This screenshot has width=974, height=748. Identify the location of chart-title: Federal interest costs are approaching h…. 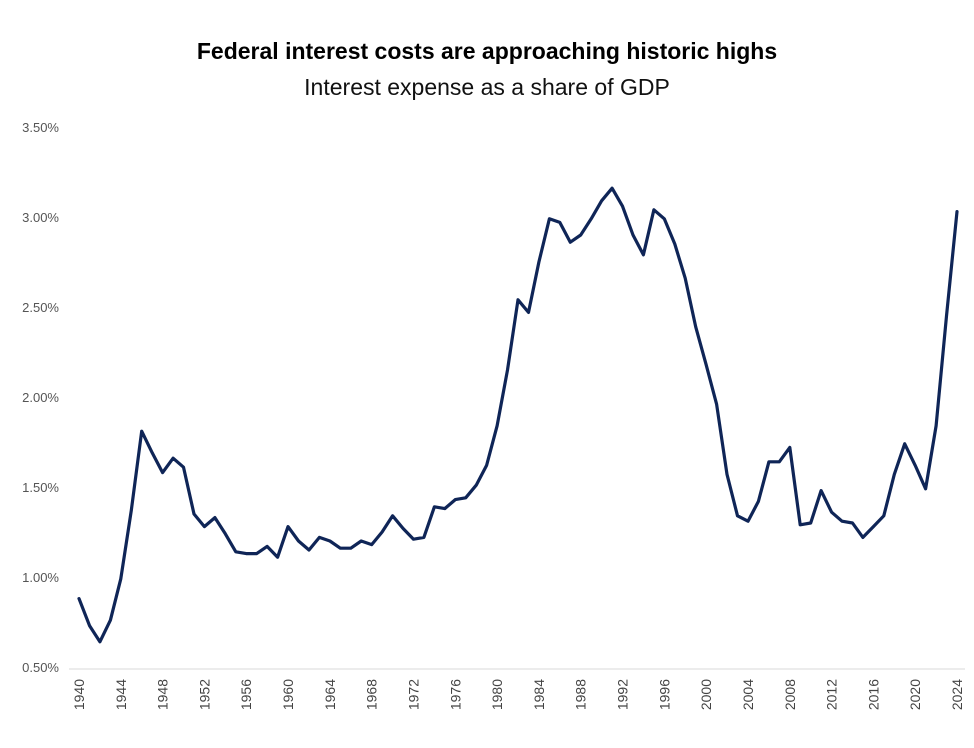
(487, 51).